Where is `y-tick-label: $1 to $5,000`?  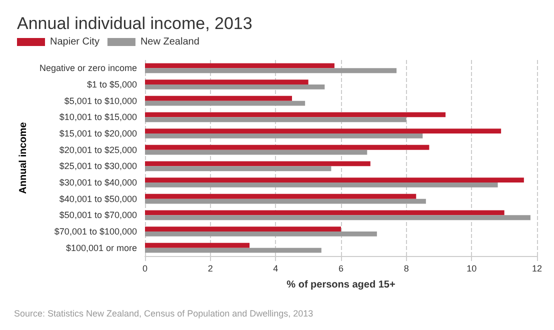
y-tick-label: $1 to $5,000 is located at coordinates (111, 85).